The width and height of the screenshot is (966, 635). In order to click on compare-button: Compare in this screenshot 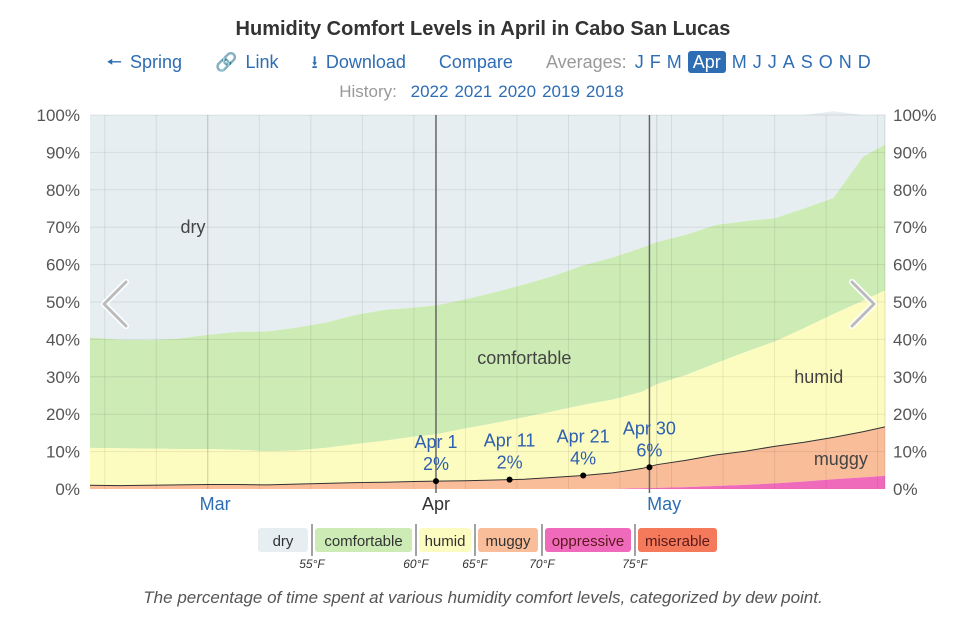, I will do `click(475, 62)`.